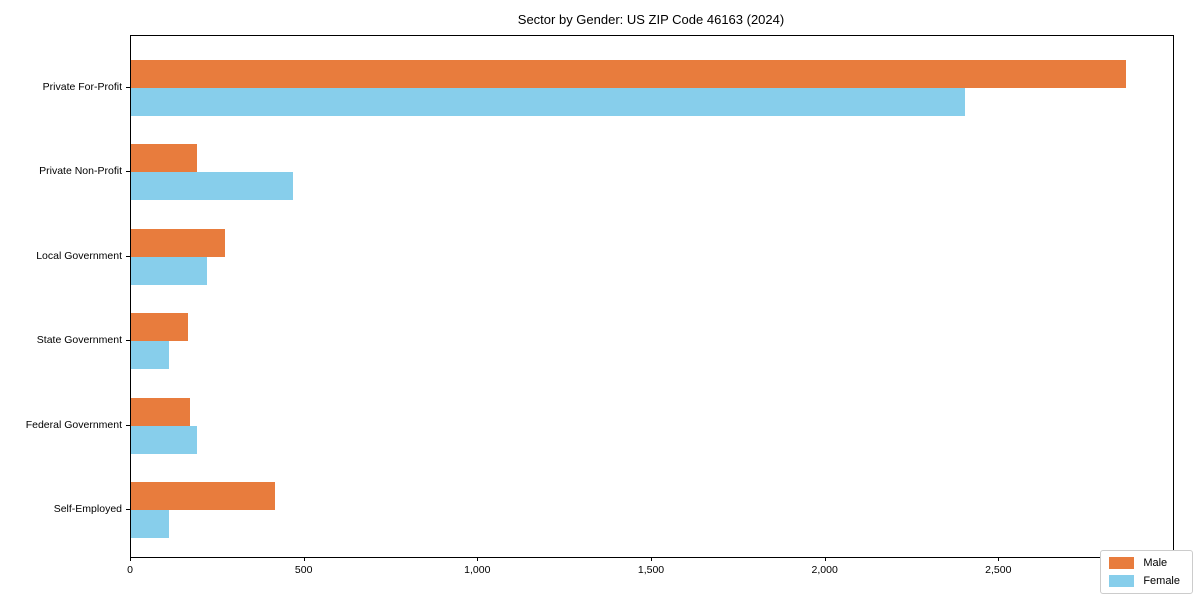  I want to click on y-category-label: State Government, so click(79, 340).